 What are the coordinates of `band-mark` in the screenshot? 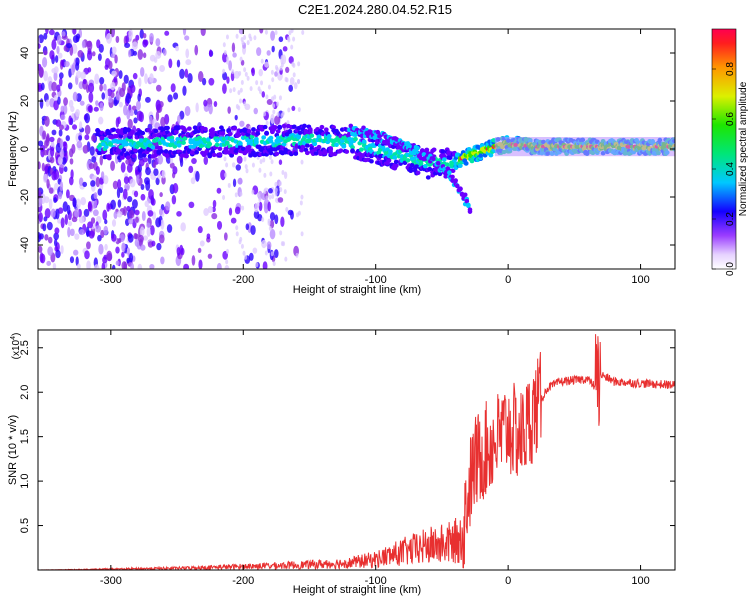 It's located at (584, 147).